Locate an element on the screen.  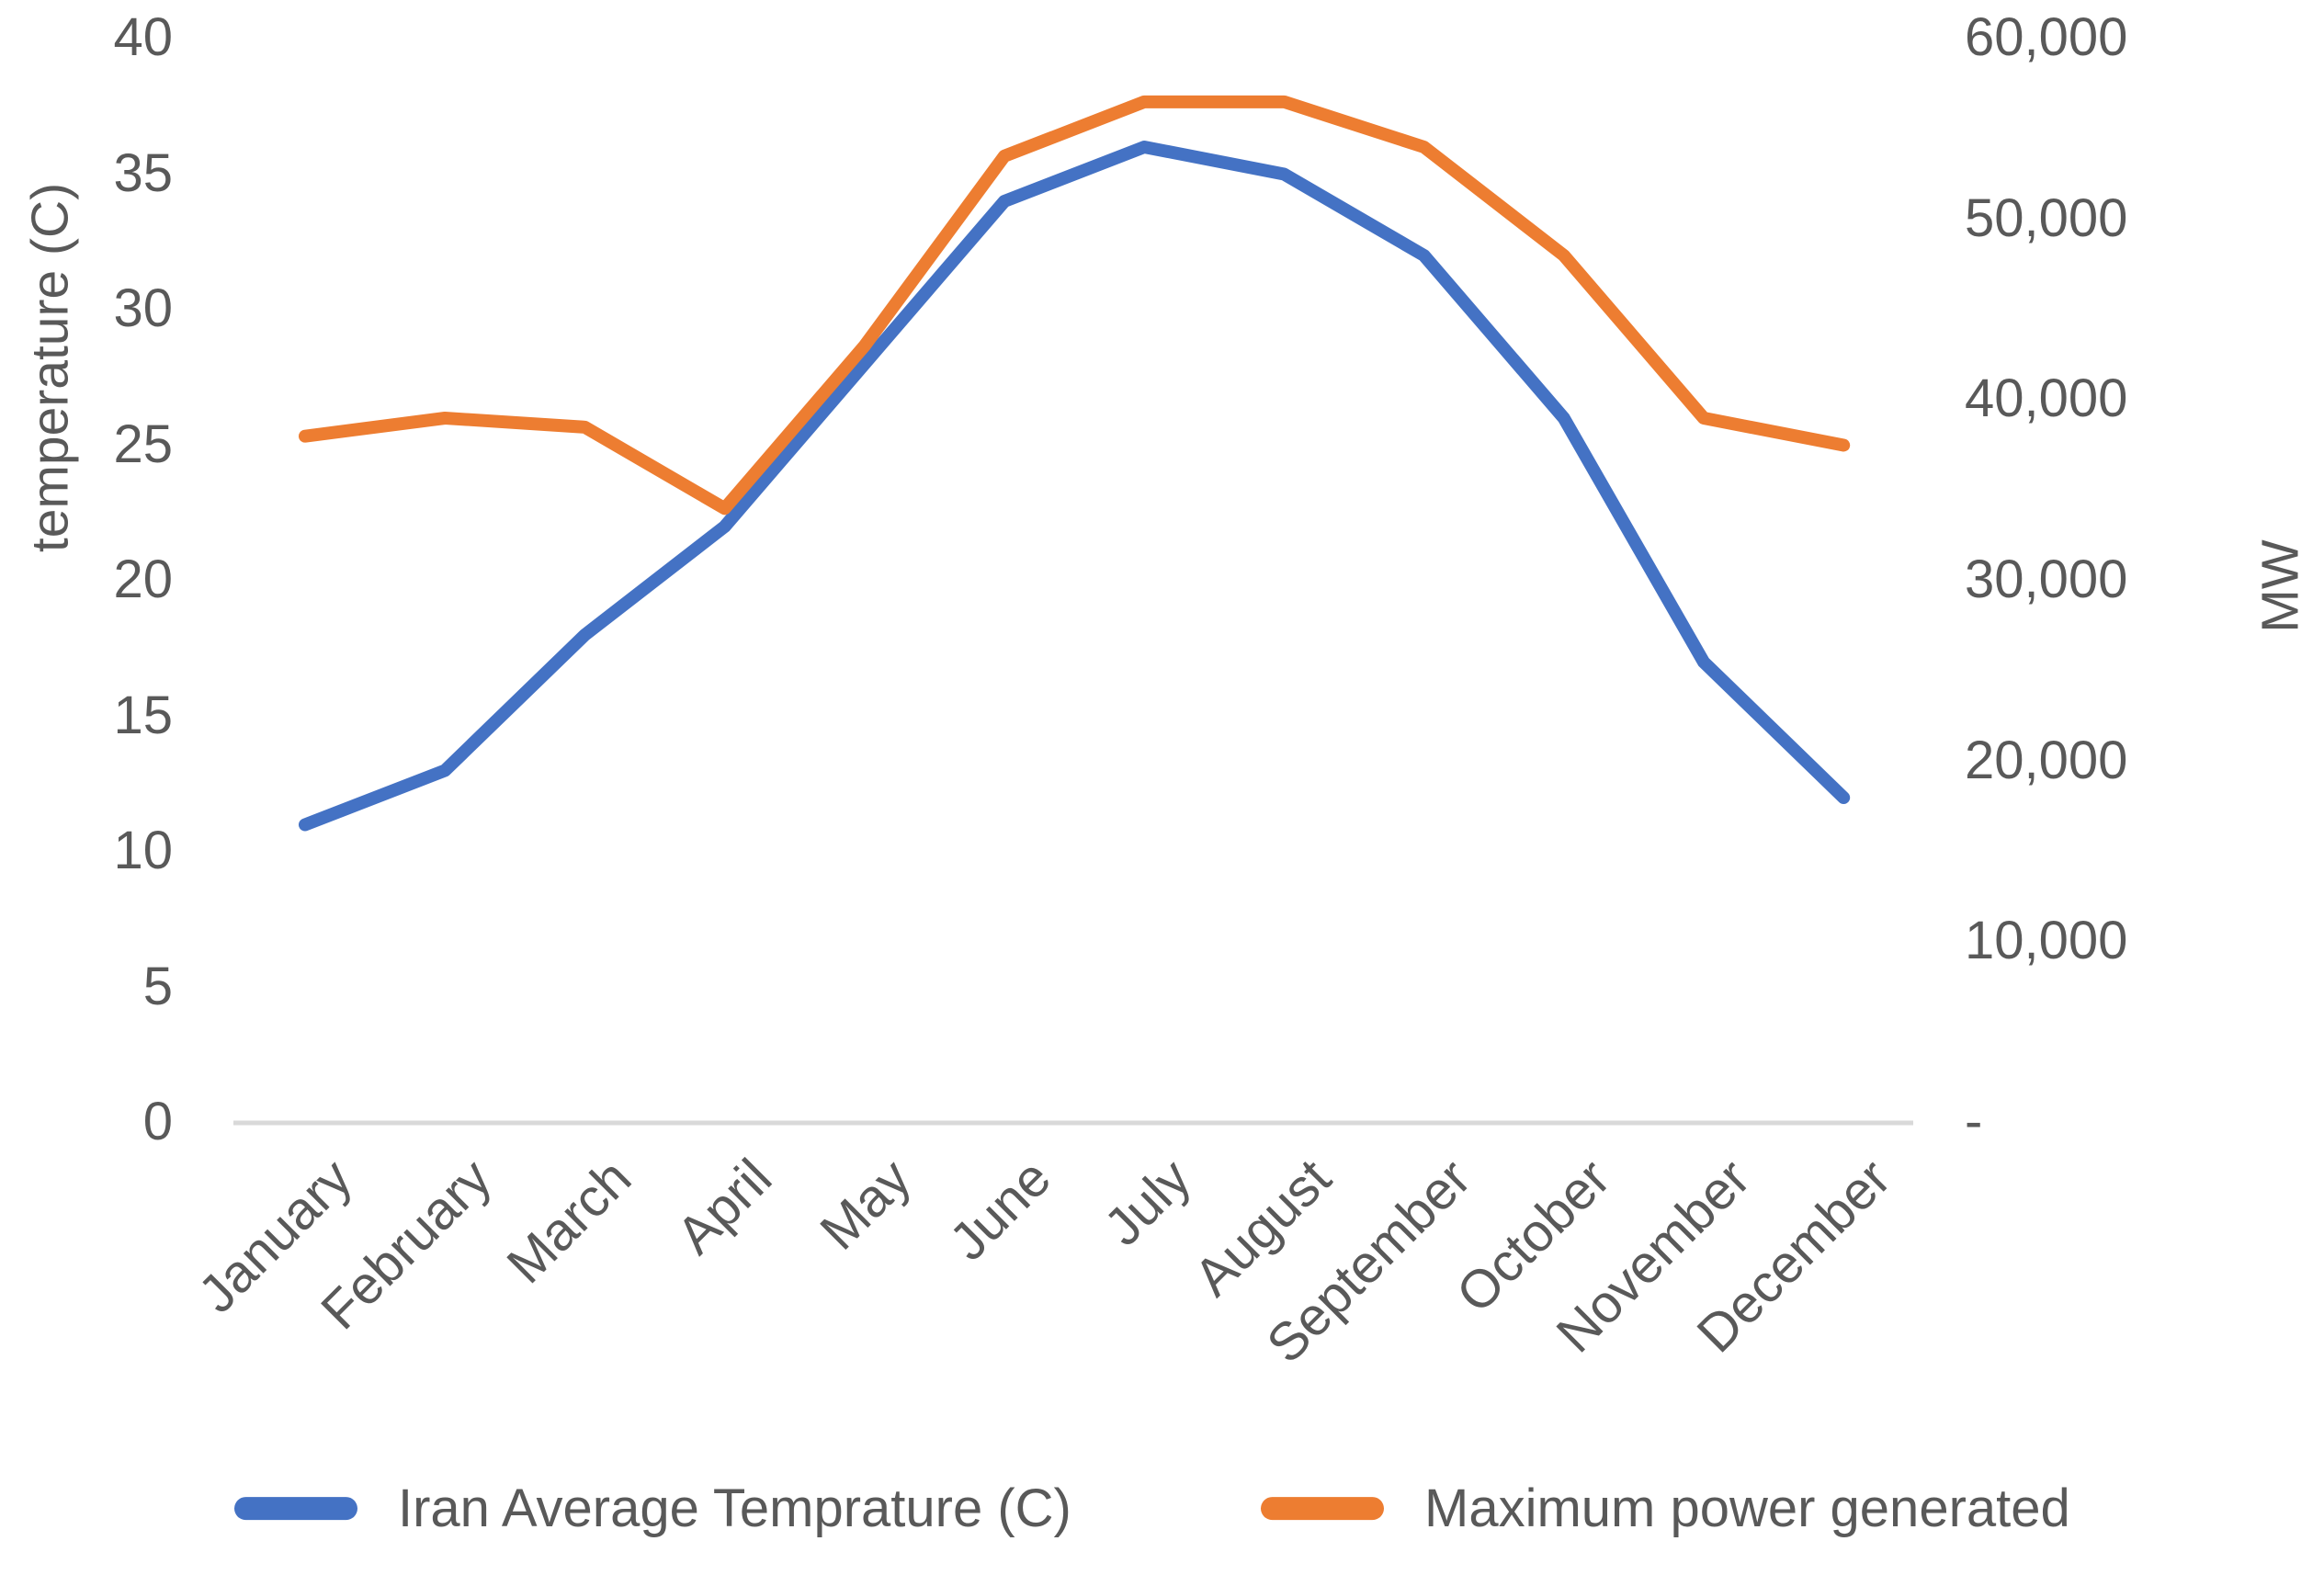
temperature-series-label: Iran Average Temprature (C) is located at coordinates (734, 1509).